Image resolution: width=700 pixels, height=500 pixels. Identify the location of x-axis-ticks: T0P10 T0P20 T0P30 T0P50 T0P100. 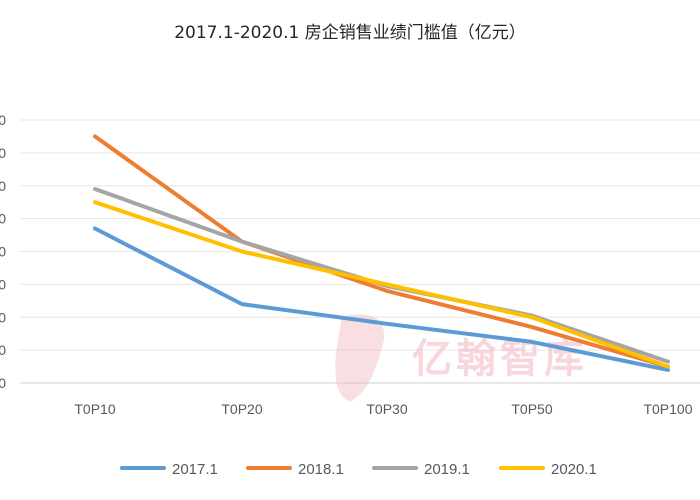
(383, 409).